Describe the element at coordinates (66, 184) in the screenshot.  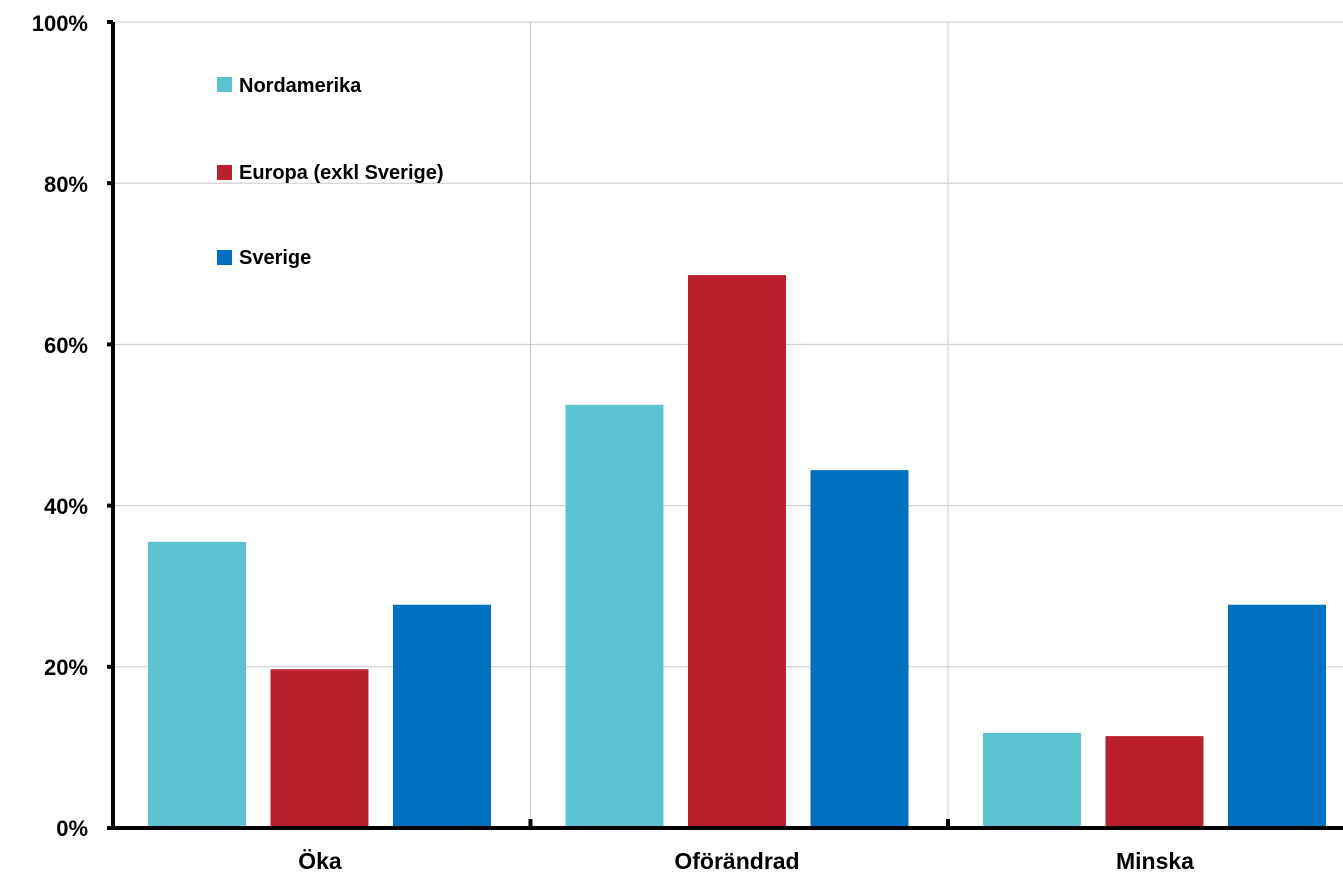
I see `y-tick-label: 80%` at that location.